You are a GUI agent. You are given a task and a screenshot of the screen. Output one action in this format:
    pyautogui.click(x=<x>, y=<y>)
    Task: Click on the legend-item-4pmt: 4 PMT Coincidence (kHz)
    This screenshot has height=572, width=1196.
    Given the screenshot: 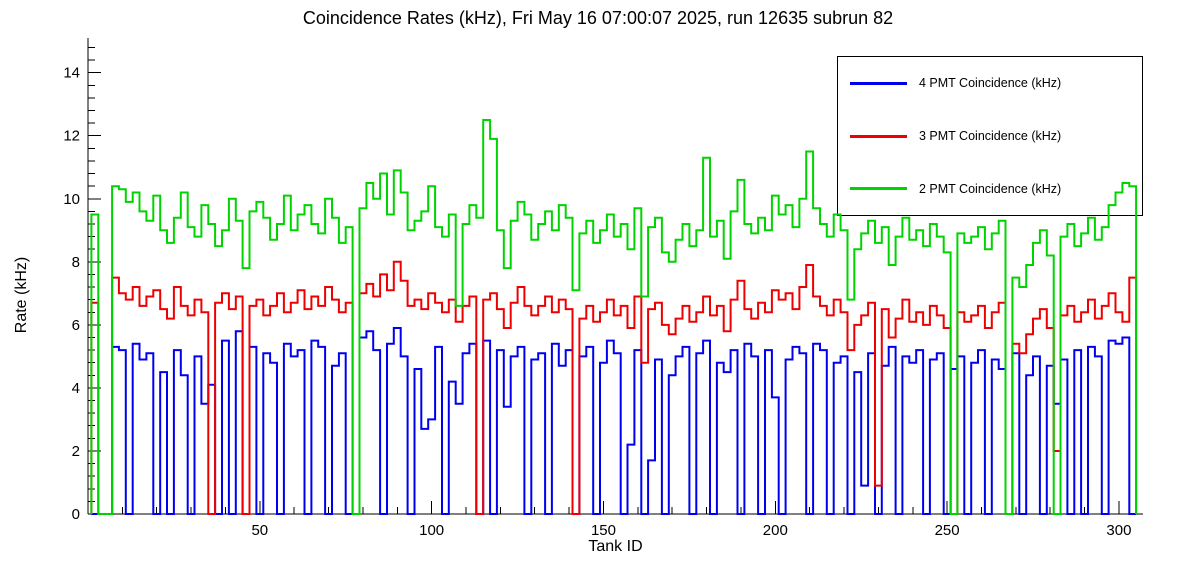 What is the action you would take?
    pyautogui.click(x=990, y=83)
    